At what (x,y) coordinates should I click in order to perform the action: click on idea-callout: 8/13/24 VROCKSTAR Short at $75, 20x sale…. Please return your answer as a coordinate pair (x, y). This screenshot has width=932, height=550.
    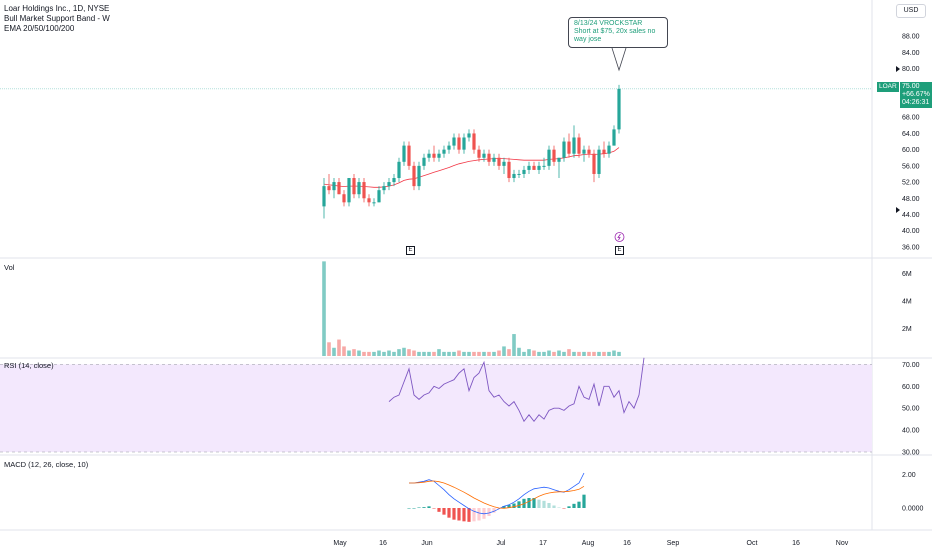
    Looking at the image, I should click on (618, 32).